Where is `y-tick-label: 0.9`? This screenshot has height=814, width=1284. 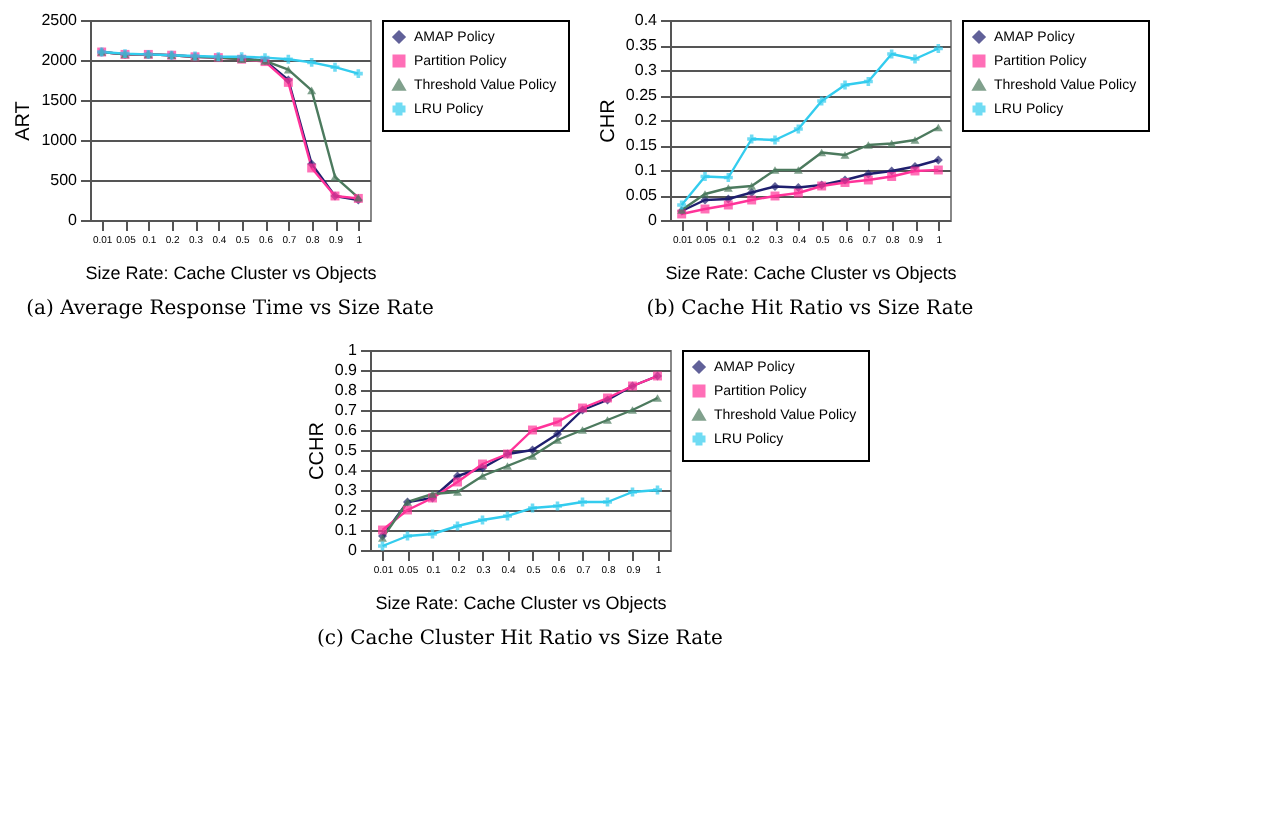
y-tick-label: 0.9 is located at coordinates (346, 370).